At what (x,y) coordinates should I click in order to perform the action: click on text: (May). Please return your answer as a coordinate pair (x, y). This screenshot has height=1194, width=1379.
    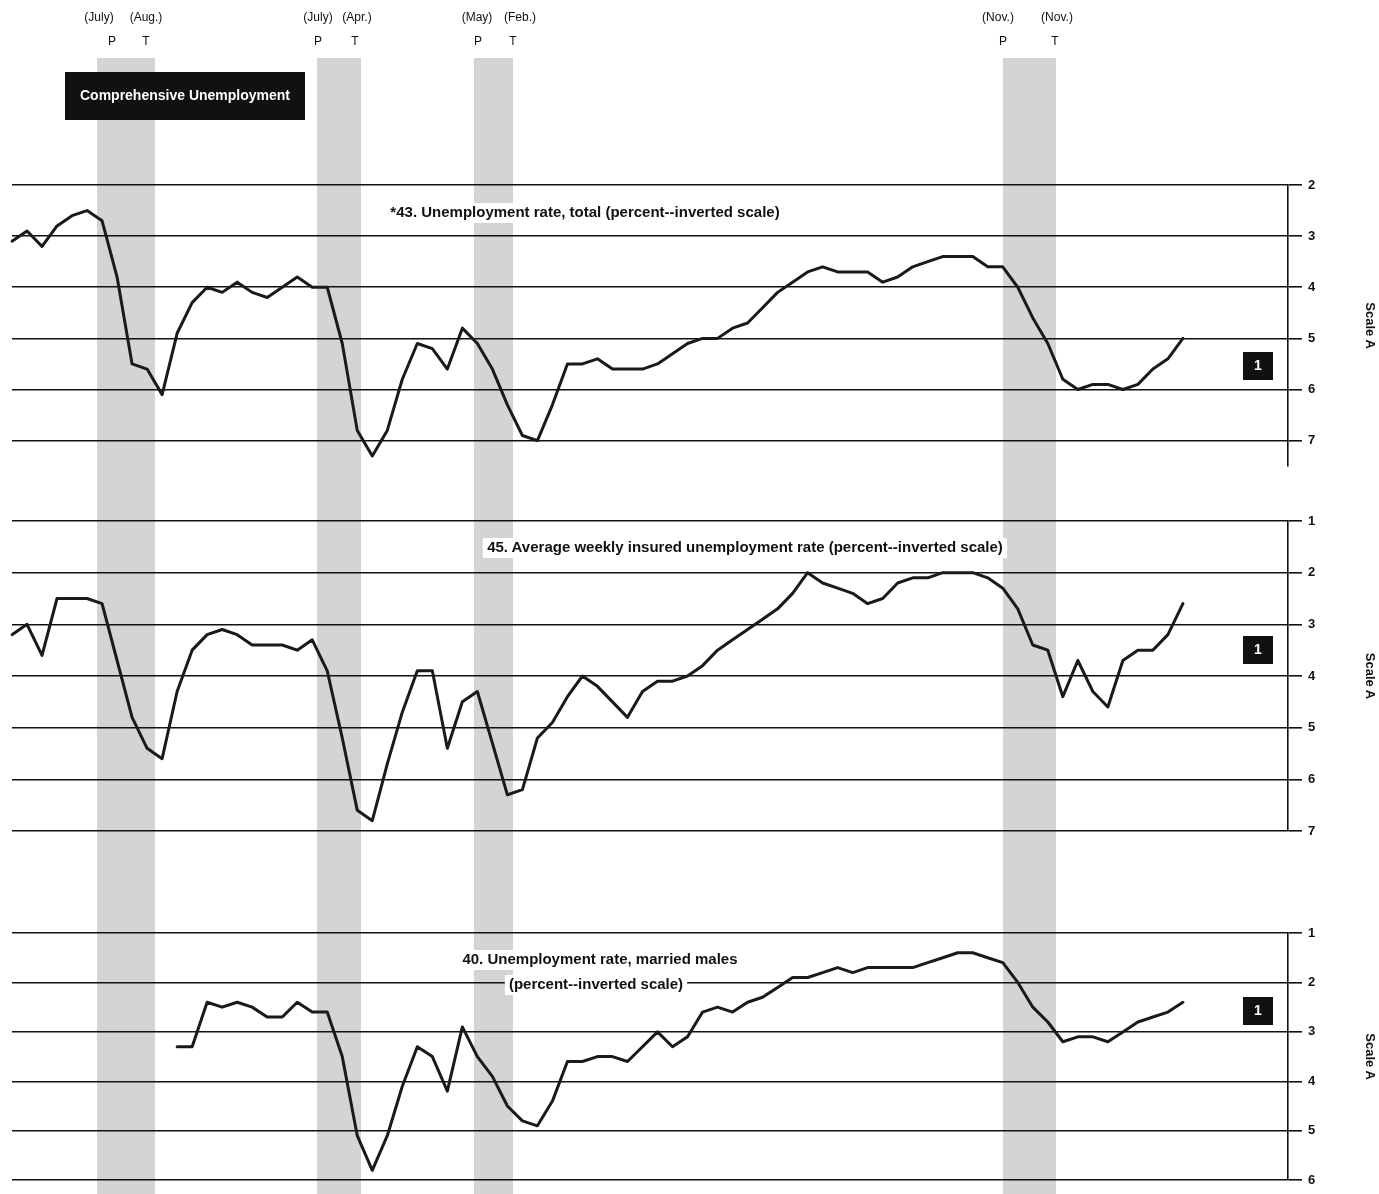
    Looking at the image, I should click on (477, 17).